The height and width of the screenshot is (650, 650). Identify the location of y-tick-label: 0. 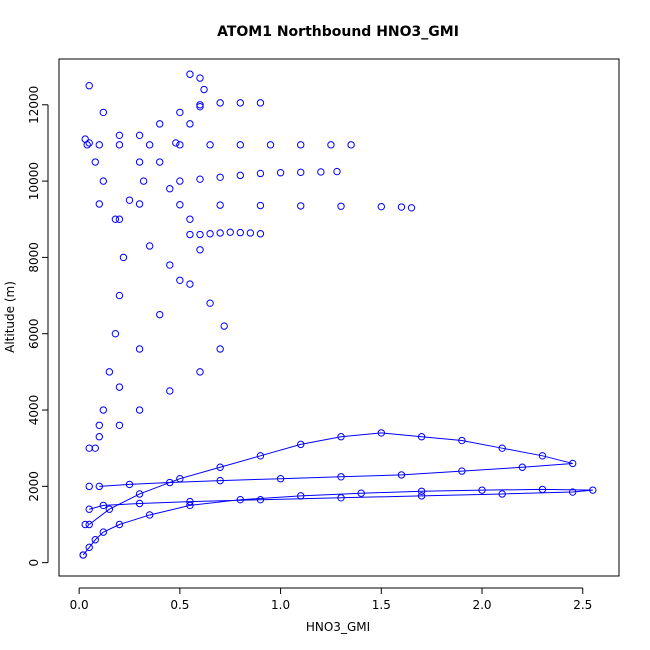
(34, 563).